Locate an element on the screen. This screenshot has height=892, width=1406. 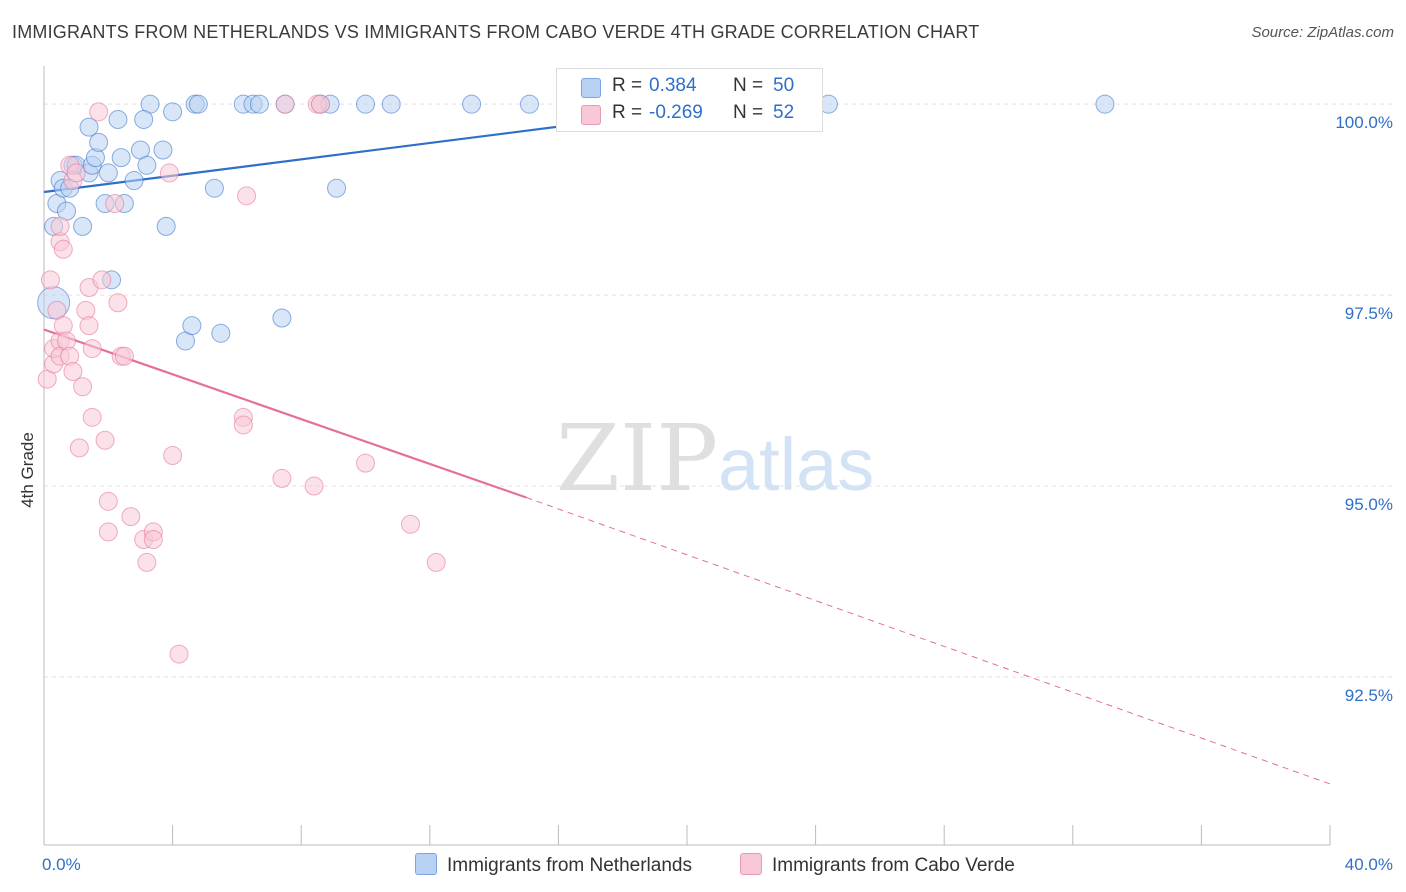
r-value: -0.269 is located at coordinates (676, 112).